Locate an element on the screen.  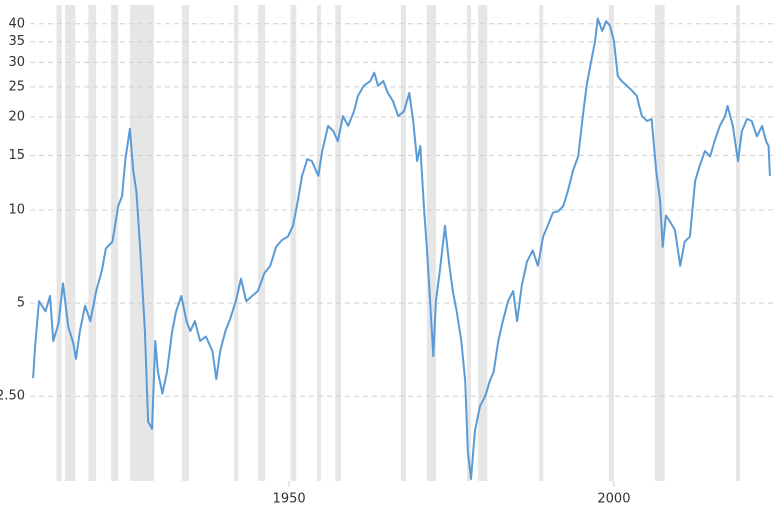
y-tick-label: 40 is located at coordinates (16, 23).